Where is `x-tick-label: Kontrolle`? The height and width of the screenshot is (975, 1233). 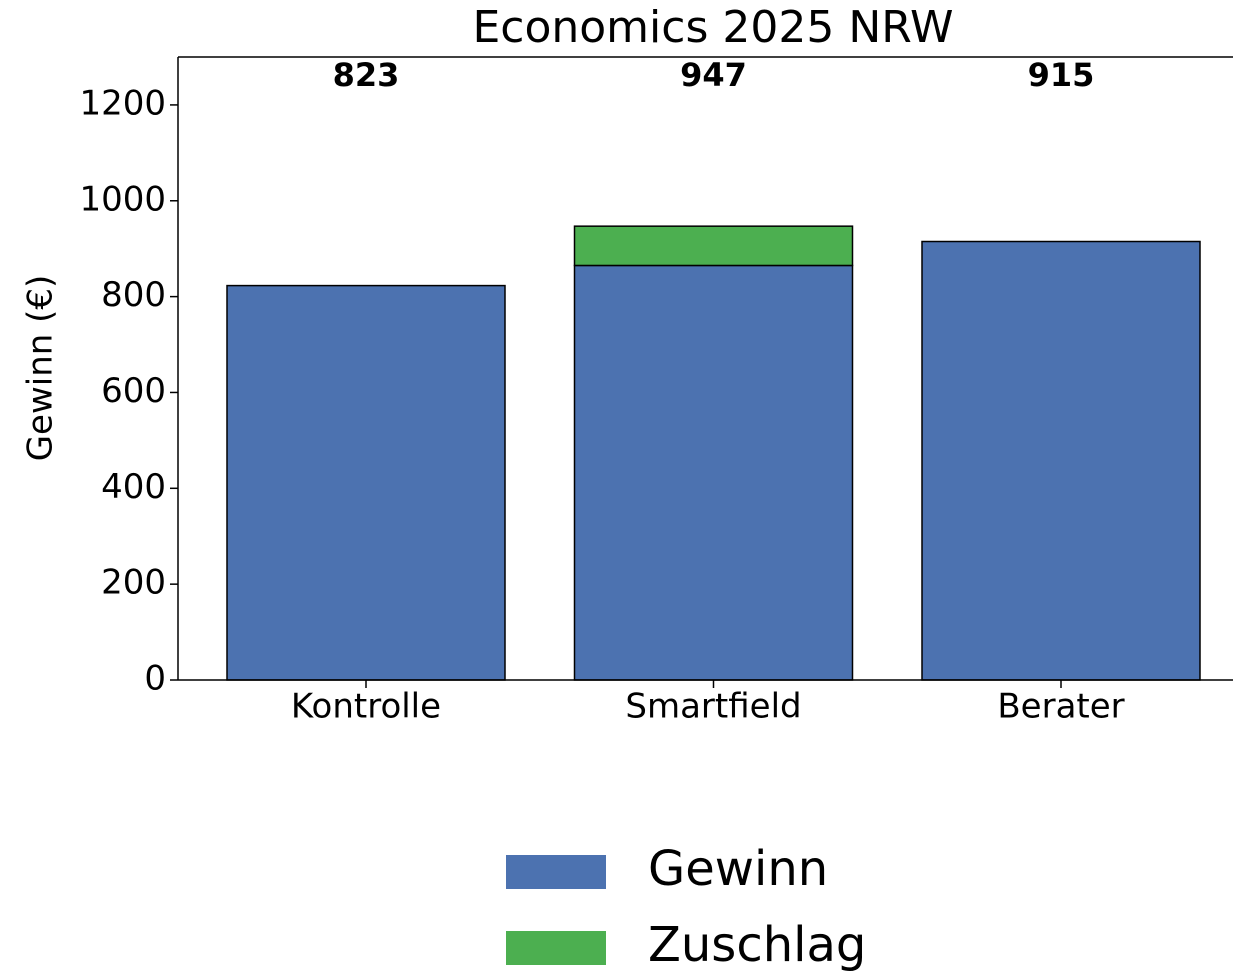 x-tick-label: Kontrolle is located at coordinates (366, 707).